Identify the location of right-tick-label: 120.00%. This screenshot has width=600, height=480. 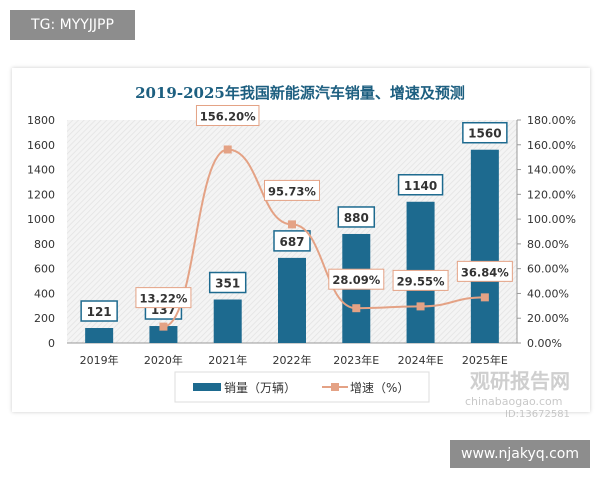
(551, 194).